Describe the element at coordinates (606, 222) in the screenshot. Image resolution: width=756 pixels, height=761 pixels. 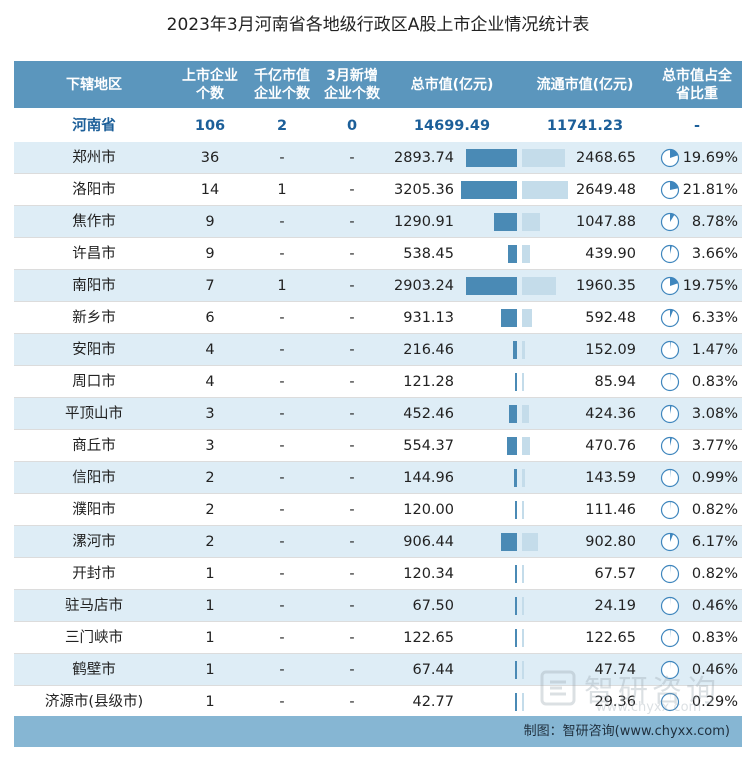
I see `float-cap-value: 1047.88` at that location.